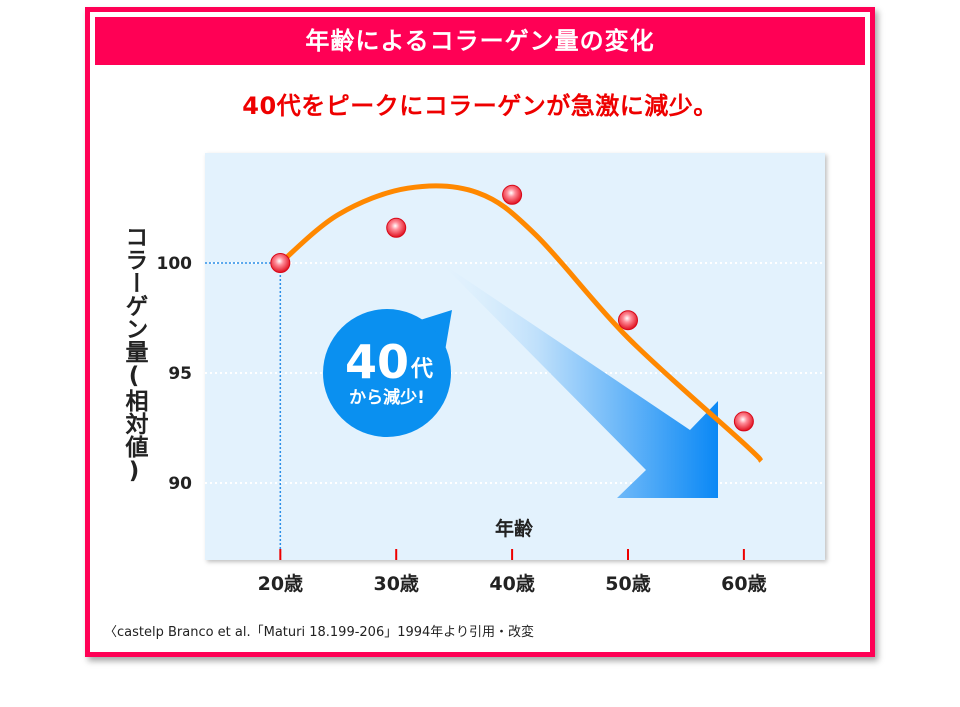 This screenshot has height=707, width=960. I want to click on x-tick-label: 60歳, so click(743, 584).